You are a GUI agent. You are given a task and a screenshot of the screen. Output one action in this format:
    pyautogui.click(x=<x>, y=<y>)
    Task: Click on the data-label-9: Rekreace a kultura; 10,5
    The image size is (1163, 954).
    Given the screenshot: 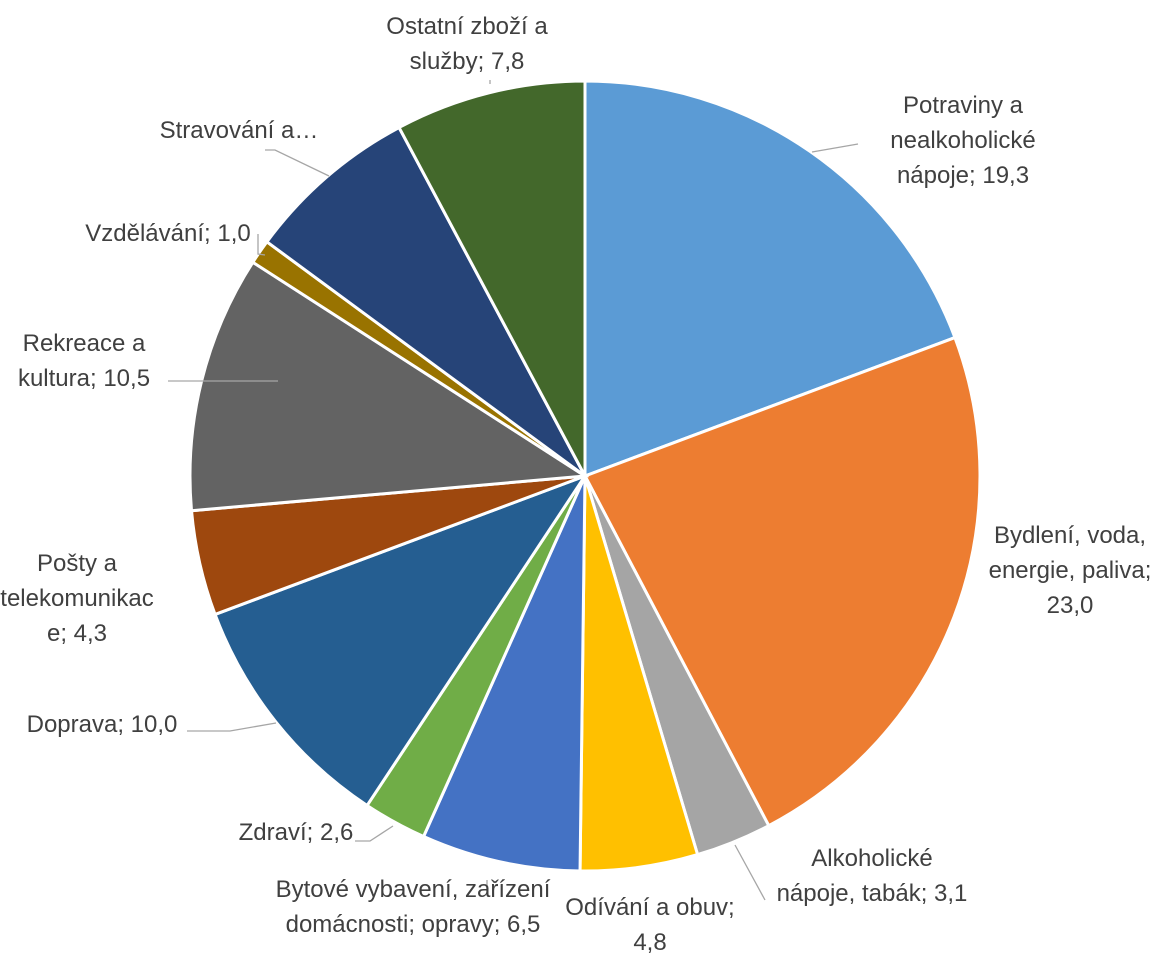 What is the action you would take?
    pyautogui.click(x=84, y=361)
    